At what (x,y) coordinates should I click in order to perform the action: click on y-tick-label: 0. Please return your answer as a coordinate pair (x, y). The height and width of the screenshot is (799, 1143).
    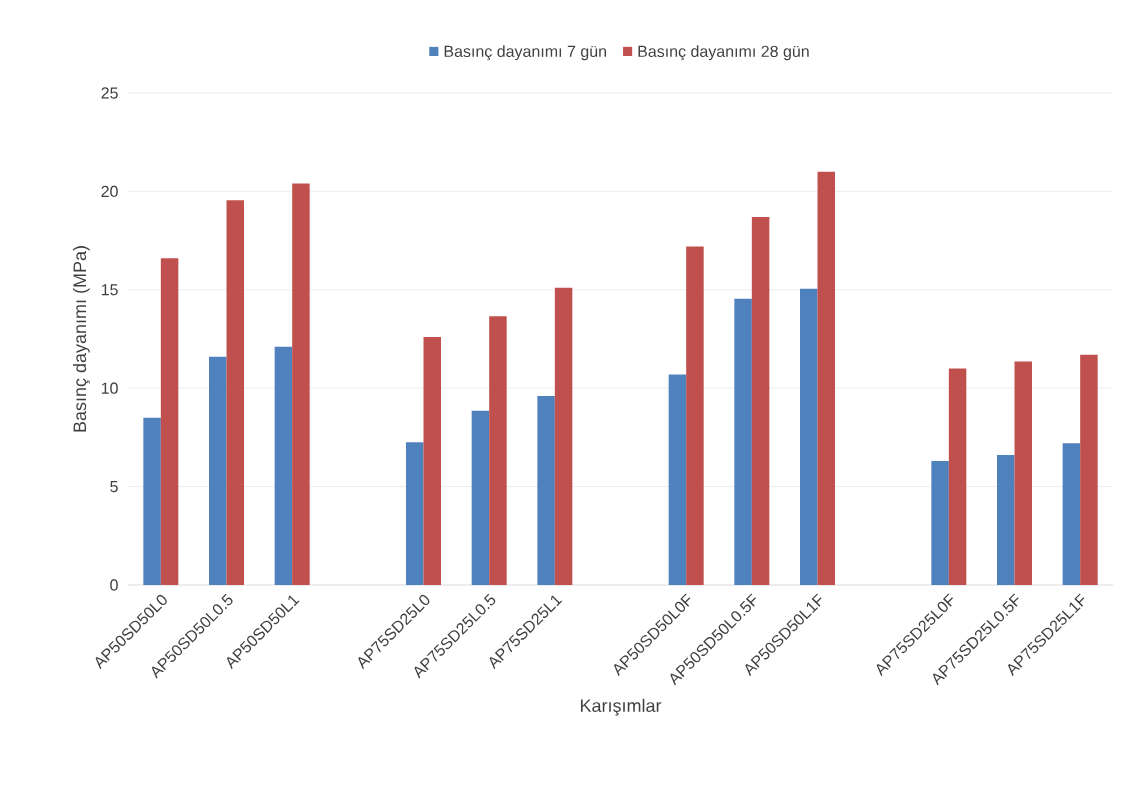
    Looking at the image, I should click on (114, 585).